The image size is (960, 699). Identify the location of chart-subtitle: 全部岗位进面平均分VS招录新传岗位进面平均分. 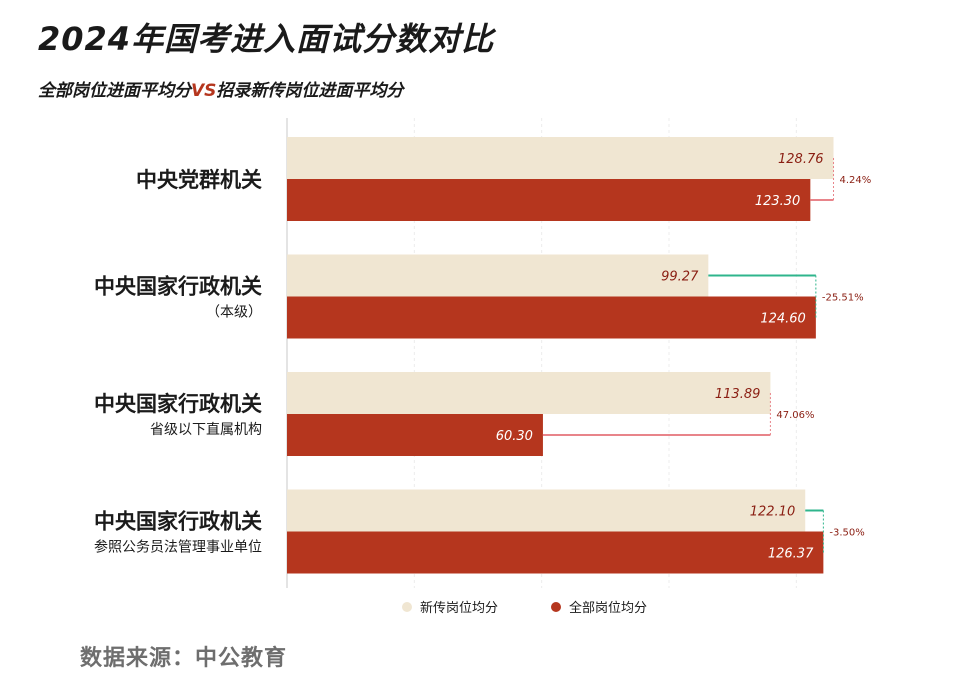
(220, 88).